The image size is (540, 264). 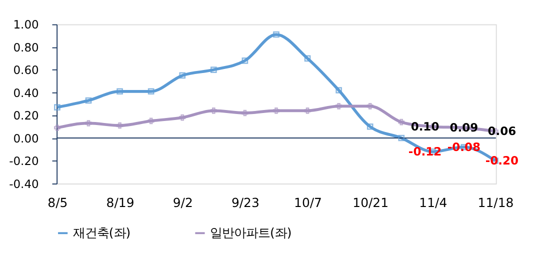 I want to click on legend-label: 일반아파트(좌), so click(x=251, y=232).